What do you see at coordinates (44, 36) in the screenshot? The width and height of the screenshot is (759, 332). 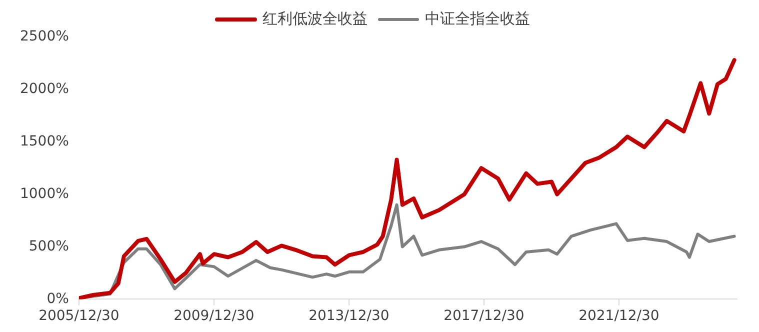 I see `y-tick-label: 2500%` at bounding box center [44, 36].